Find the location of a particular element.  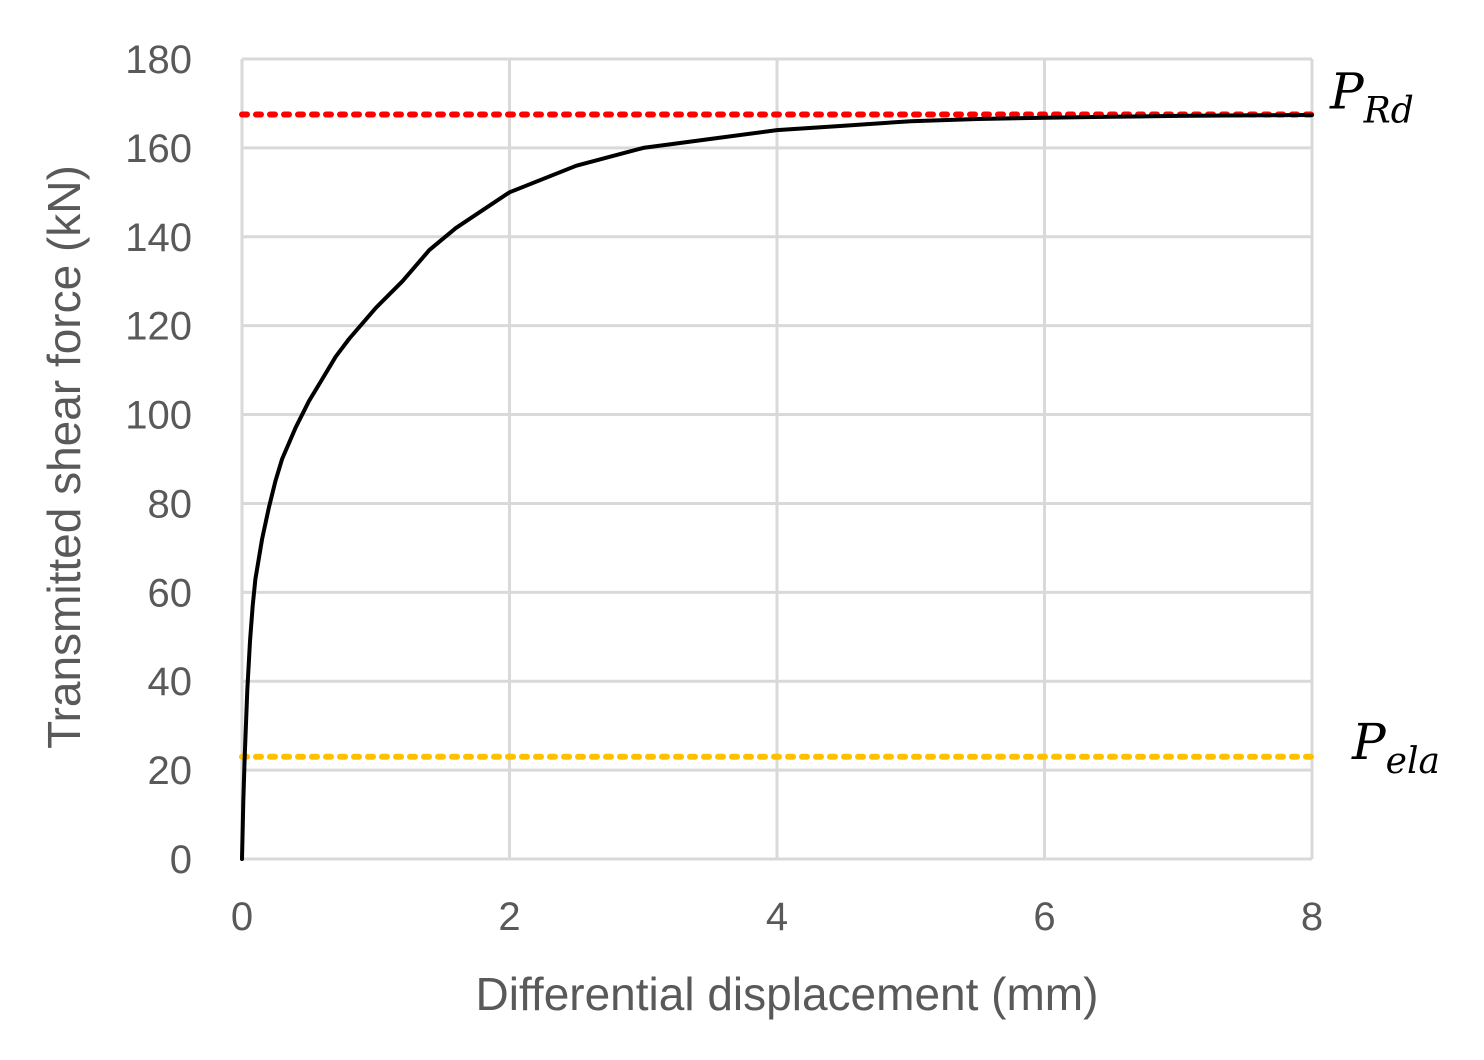

y-tick-label: 120 is located at coordinates (158, 327).